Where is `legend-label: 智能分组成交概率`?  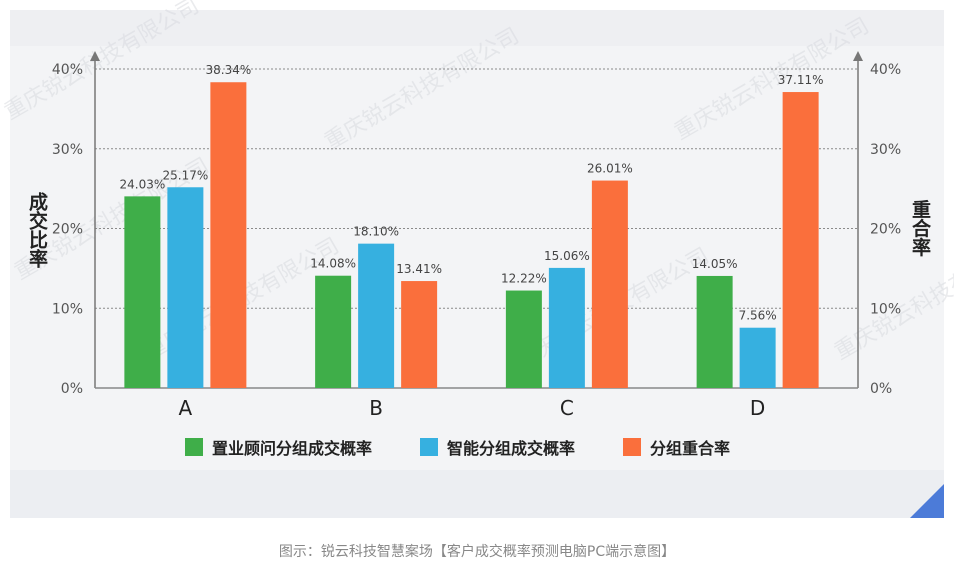 legend-label: 智能分组成交概率 is located at coordinates (511, 448).